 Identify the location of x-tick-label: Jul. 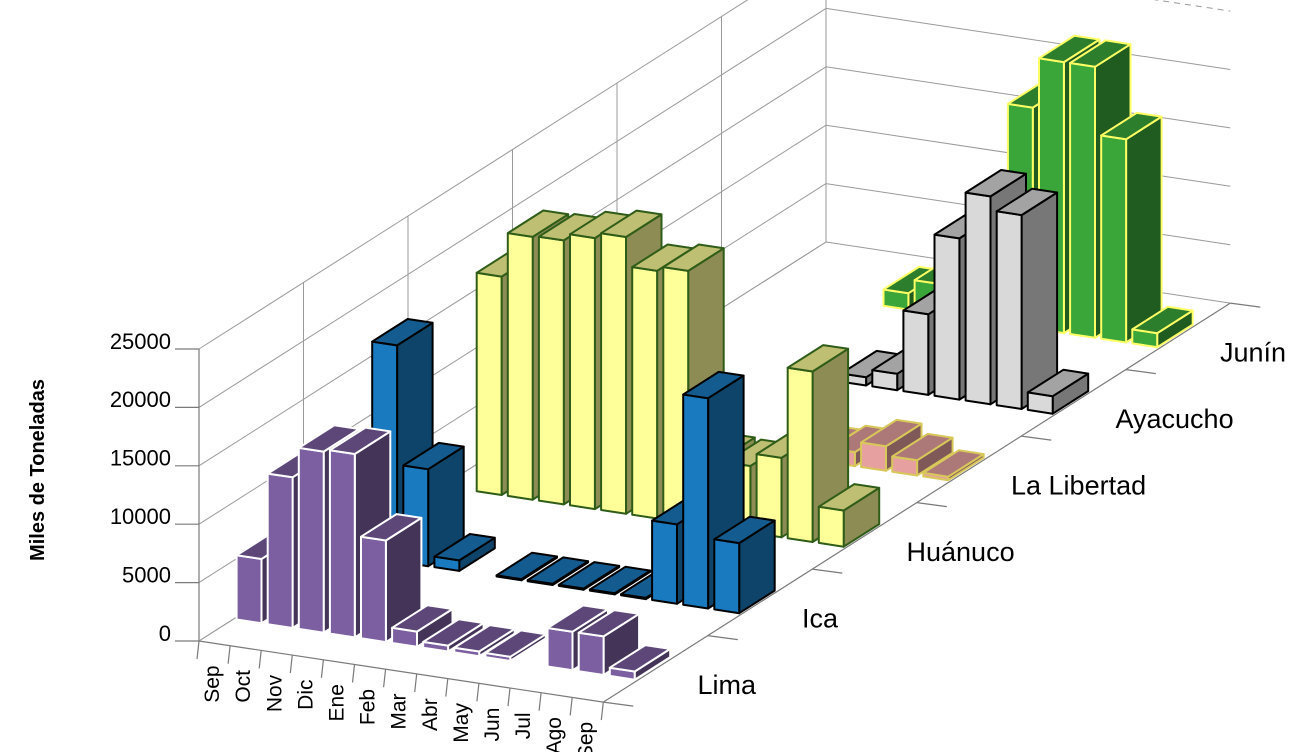
(523, 725).